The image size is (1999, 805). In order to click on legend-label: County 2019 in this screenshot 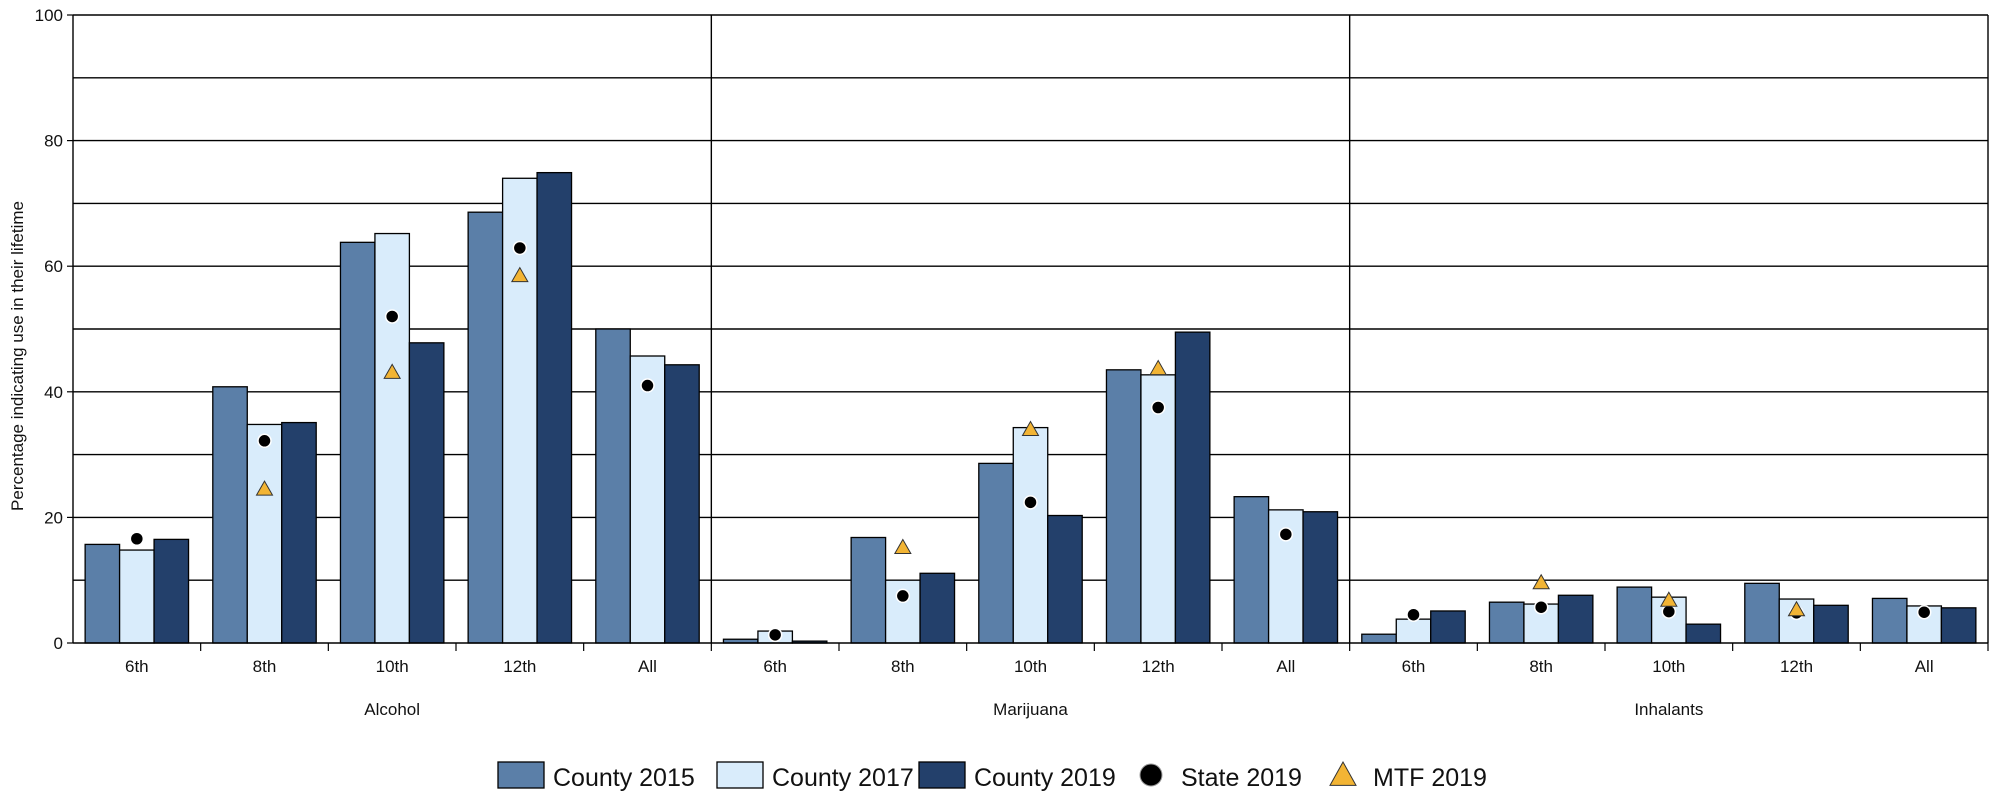, I will do `click(1045, 778)`.